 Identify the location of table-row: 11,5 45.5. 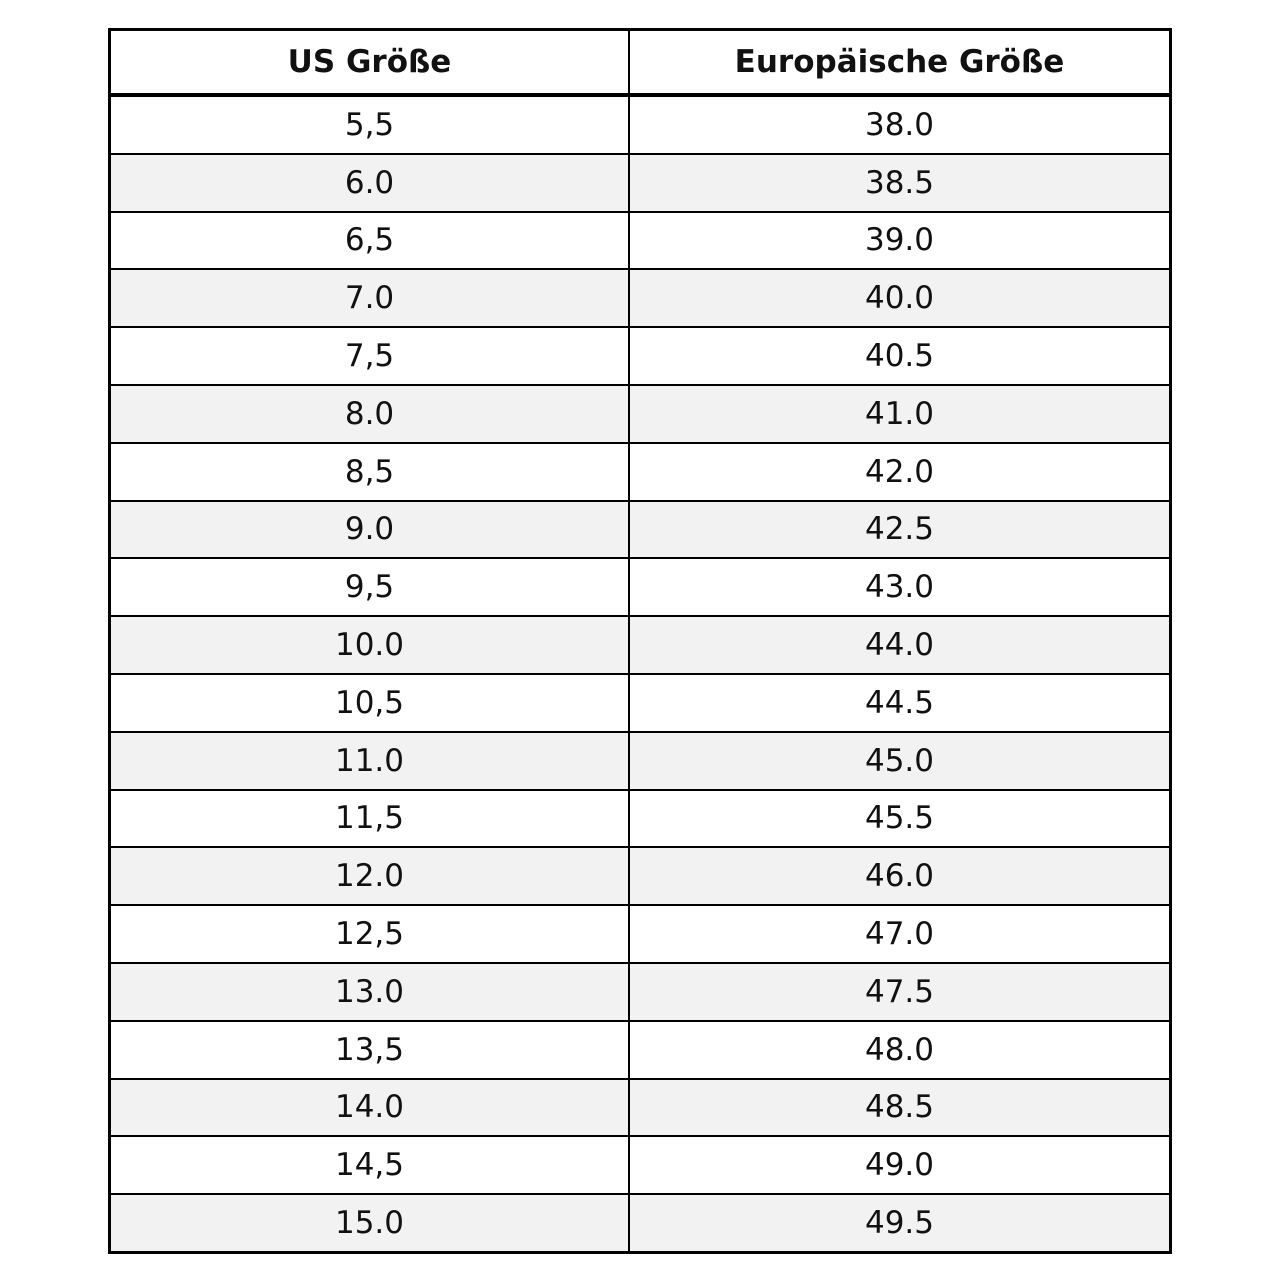
(640, 818).